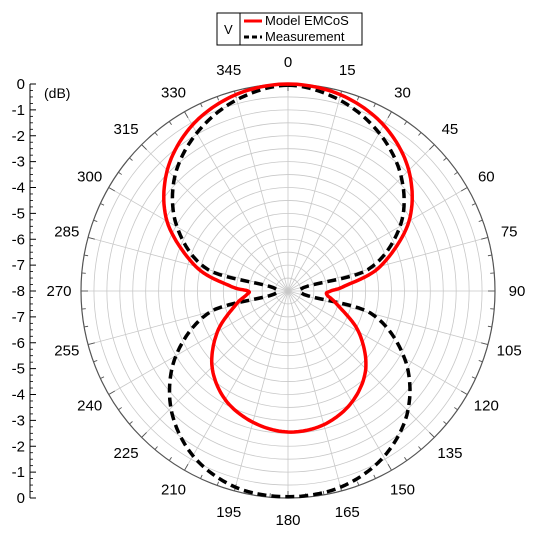  What do you see at coordinates (228, 70) in the screenshot?
I see `angle-label: 345` at bounding box center [228, 70].